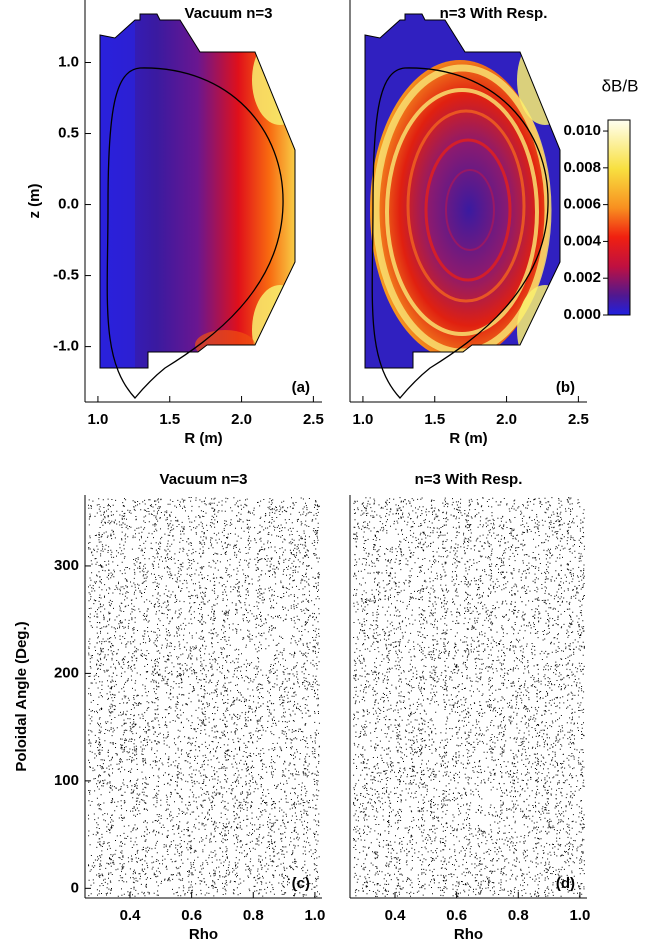 The height and width of the screenshot is (948, 665). Describe the element at coordinates (565, 387) in the screenshot. I see `panel-label: (b)` at that location.